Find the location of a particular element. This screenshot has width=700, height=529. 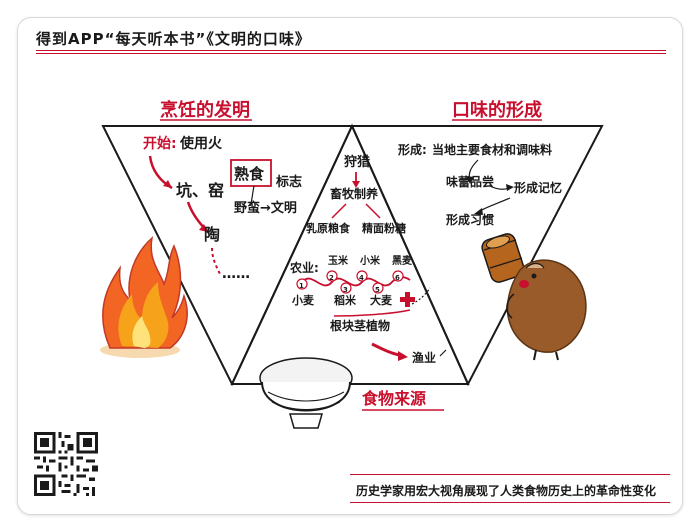

crop-number-1: 1 is located at coordinates (301, 286).